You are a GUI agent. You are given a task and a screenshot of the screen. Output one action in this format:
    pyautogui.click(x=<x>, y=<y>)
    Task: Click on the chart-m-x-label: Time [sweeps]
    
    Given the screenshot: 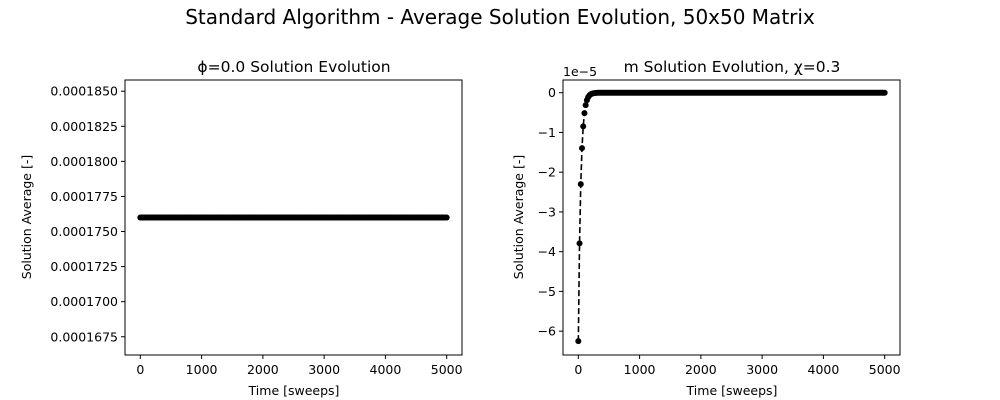 What is the action you would take?
    pyautogui.click(x=732, y=390)
    